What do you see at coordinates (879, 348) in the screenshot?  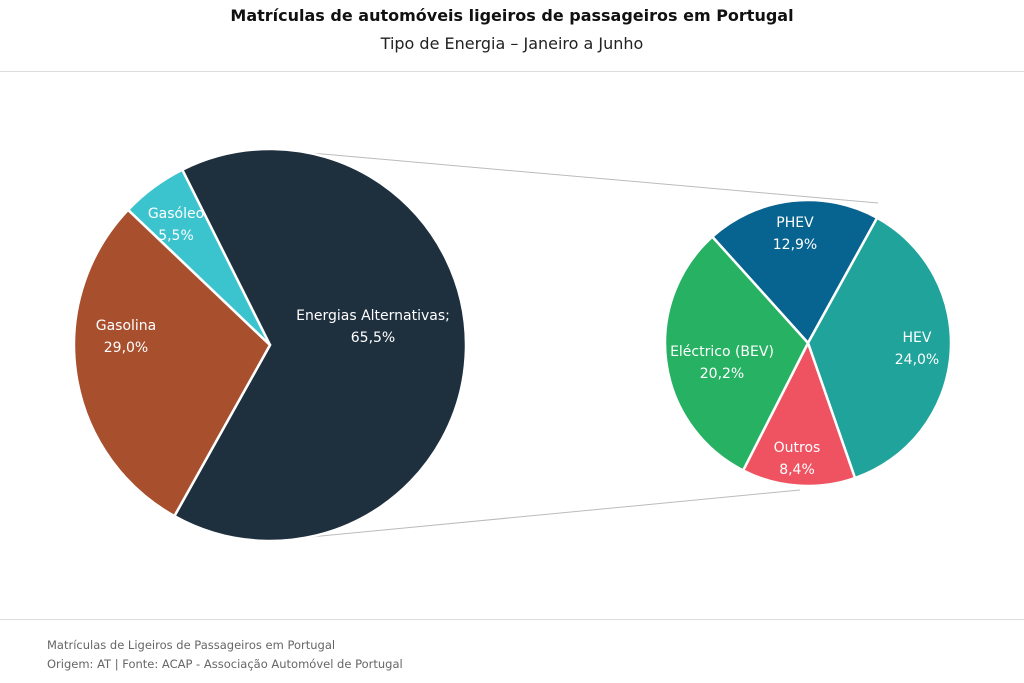 I see `pie-slice-hev` at bounding box center [879, 348].